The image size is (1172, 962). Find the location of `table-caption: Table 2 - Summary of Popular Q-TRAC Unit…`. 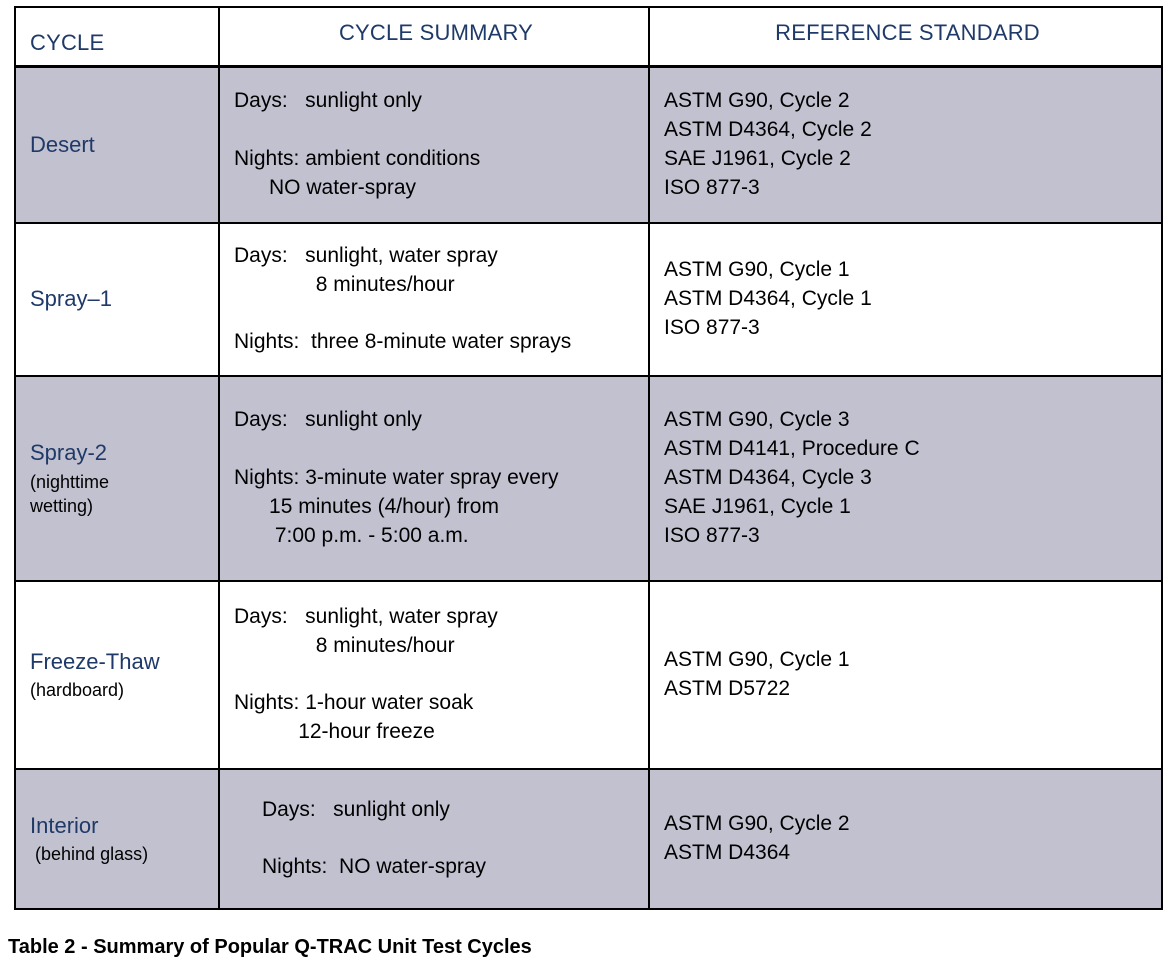

table-caption: Table 2 - Summary of Popular Q-TRAC Unit… is located at coordinates (270, 947).